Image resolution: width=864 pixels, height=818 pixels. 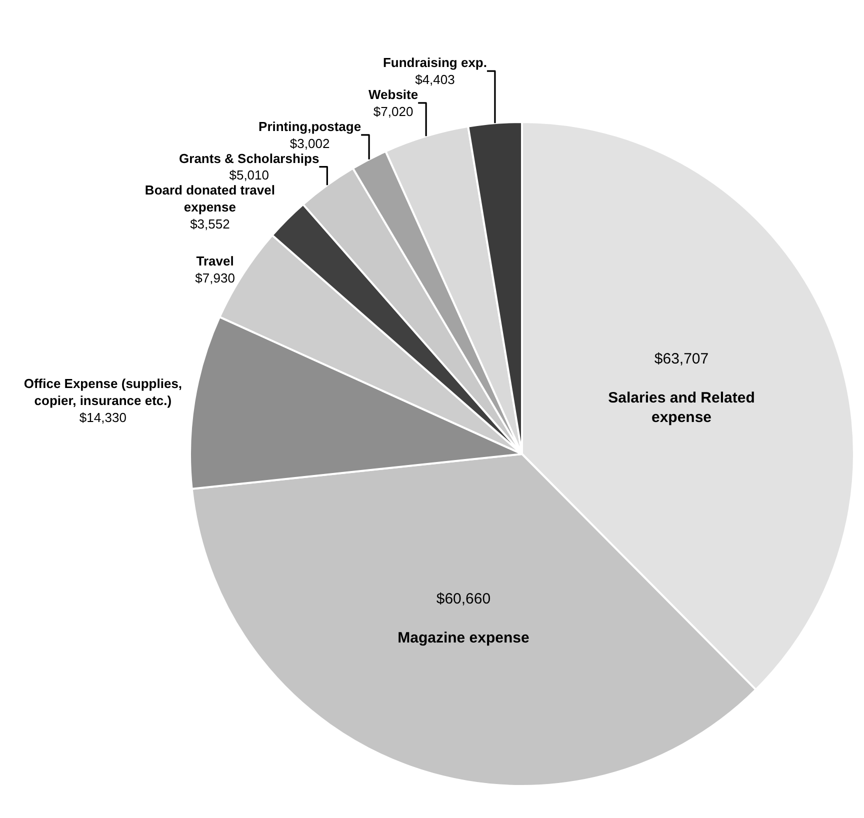 What do you see at coordinates (209, 198) in the screenshot?
I see `slice-label: Board donated travel expense` at bounding box center [209, 198].